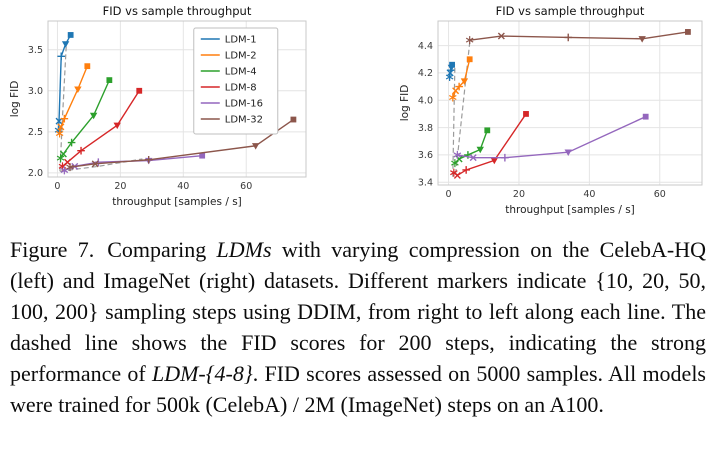 The width and height of the screenshot is (716, 471). Describe the element at coordinates (52, 249) in the screenshot. I see `figure-label: Figure 7.` at that location.